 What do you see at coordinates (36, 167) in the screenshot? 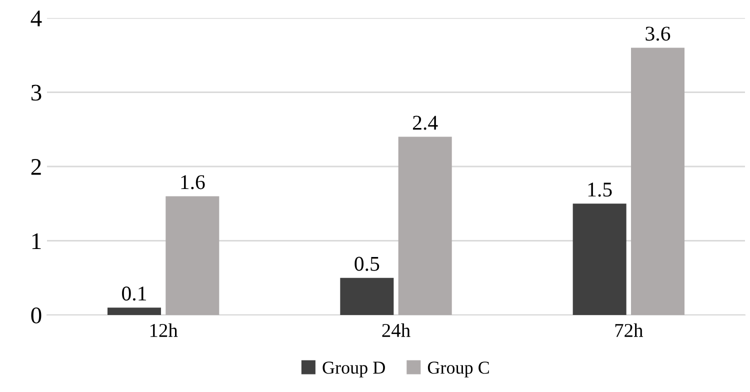
I see `y-tick-label: 2` at bounding box center [36, 167].